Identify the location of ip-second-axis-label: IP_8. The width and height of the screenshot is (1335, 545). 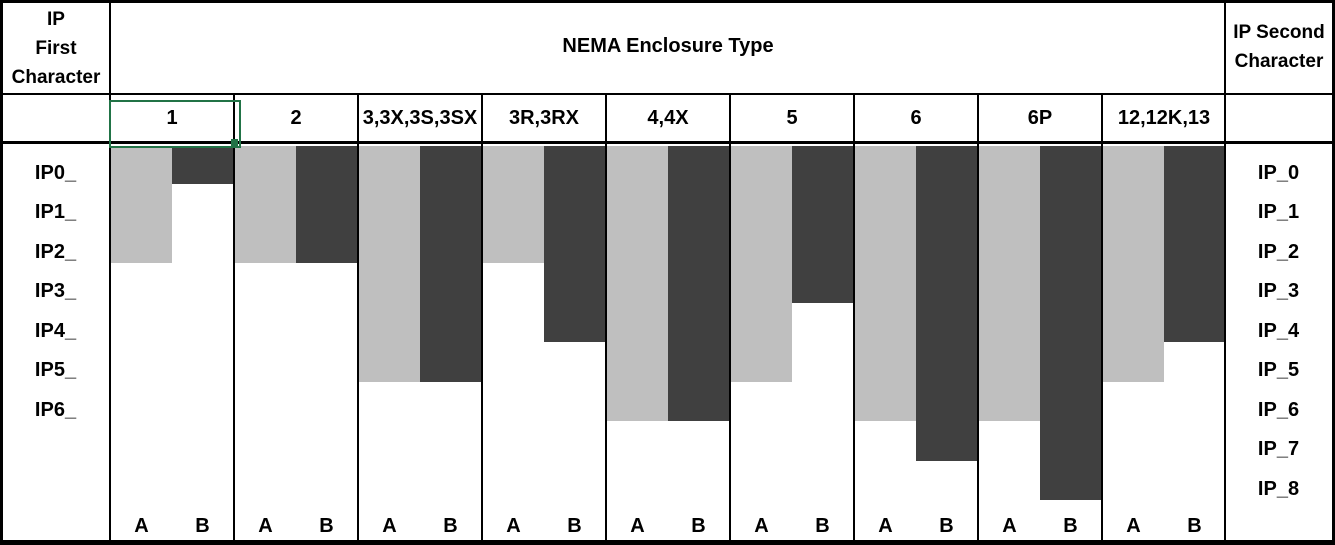
(1278, 488).